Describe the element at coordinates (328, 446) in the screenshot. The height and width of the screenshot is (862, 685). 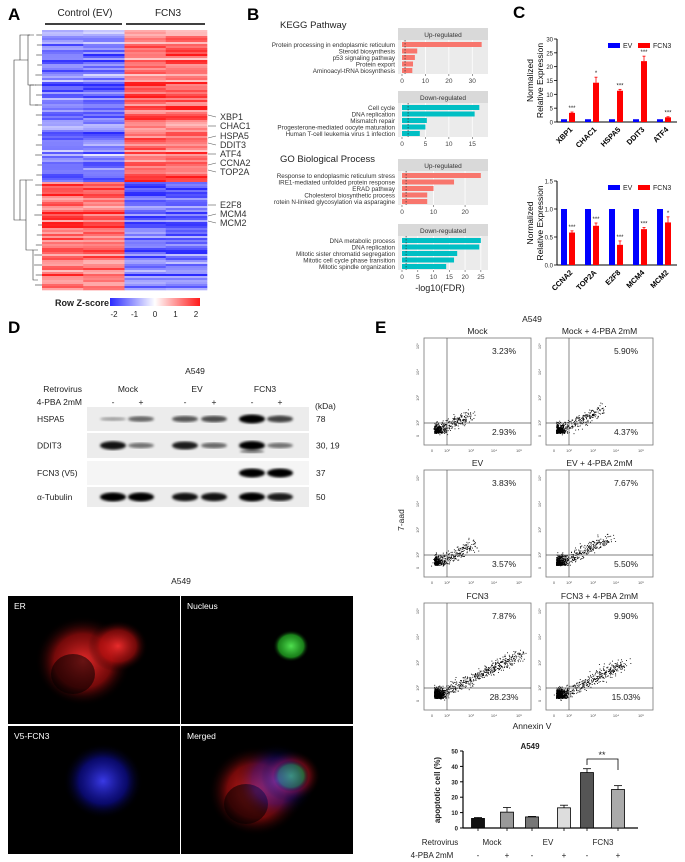
I see `blot-kda-value: 30, 19` at that location.